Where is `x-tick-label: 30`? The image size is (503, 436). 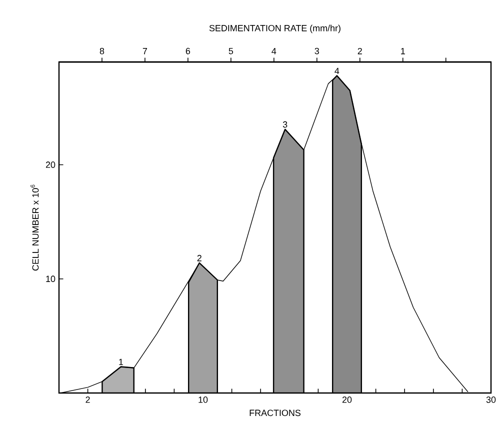
x-tick-label: 30 is located at coordinates (491, 399).